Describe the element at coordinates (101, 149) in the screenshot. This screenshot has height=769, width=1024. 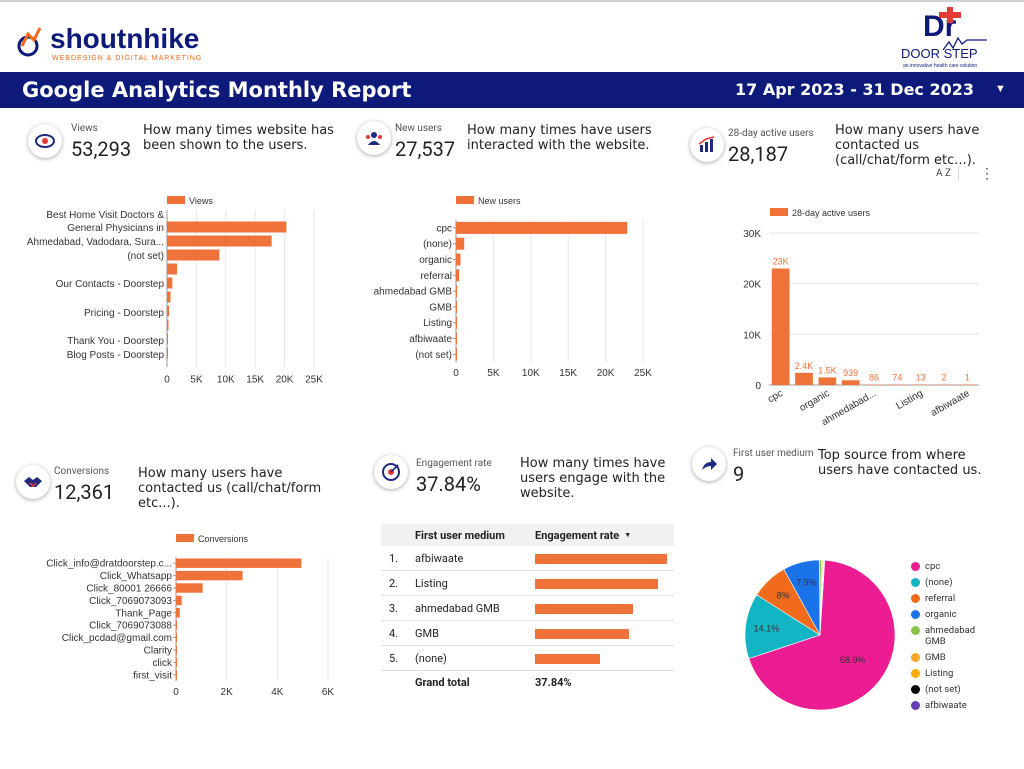
I see `views-value: 53,293` at that location.